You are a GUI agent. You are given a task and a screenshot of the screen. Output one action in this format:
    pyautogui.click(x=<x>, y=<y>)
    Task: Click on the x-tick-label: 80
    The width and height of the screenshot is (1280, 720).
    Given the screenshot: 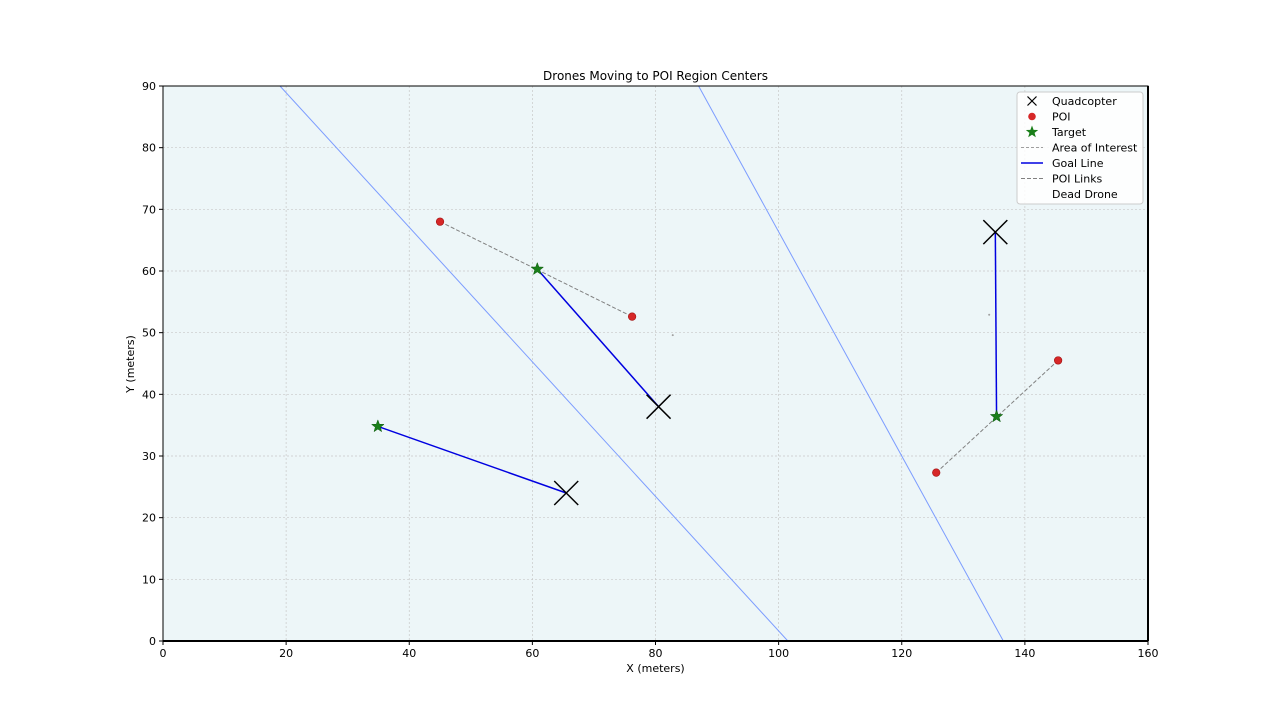 What is the action you would take?
    pyautogui.click(x=656, y=653)
    